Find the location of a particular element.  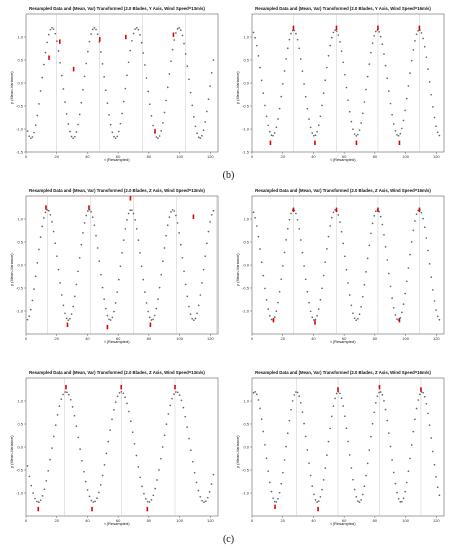

chart-plot: 0 20 40 60 80 100 120 -1.0 -0.5 0.0 0.5 1.0 is located at coordinates (343, 450).